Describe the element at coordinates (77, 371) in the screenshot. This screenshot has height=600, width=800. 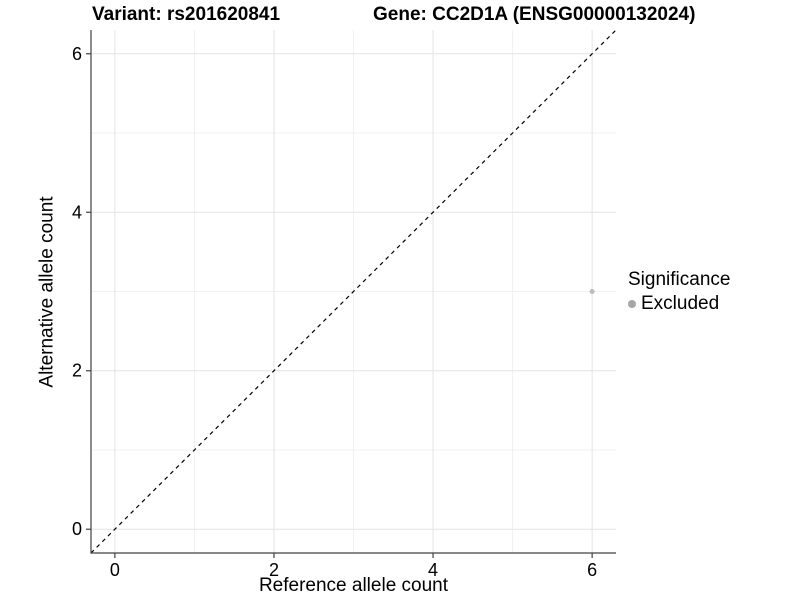
I see `y-tick-label: 2` at that location.